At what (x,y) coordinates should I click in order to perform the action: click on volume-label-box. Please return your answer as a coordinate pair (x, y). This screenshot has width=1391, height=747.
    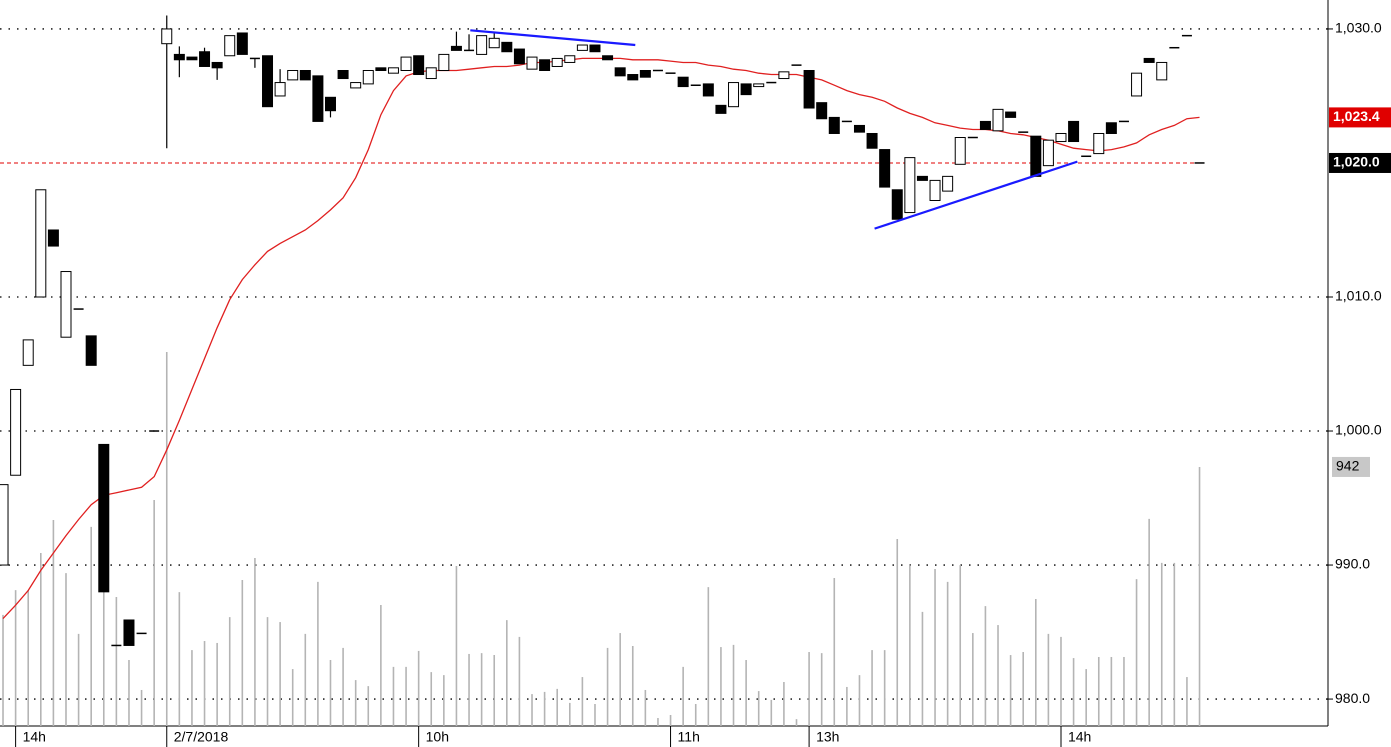
    Looking at the image, I should click on (1351, 466).